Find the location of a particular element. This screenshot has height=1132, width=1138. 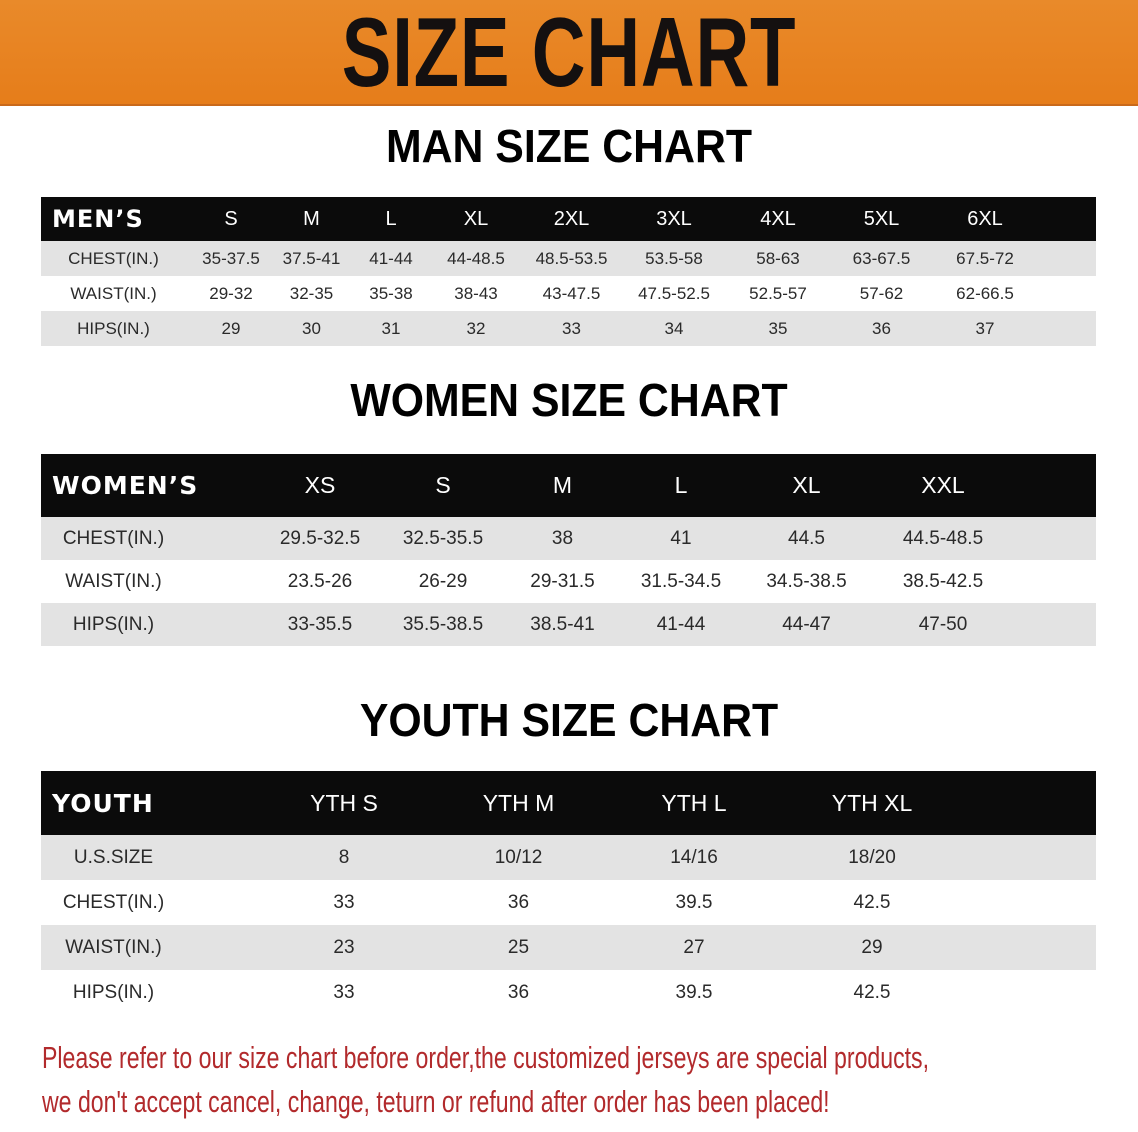

measurement-cell: 57-62 is located at coordinates (881, 293).